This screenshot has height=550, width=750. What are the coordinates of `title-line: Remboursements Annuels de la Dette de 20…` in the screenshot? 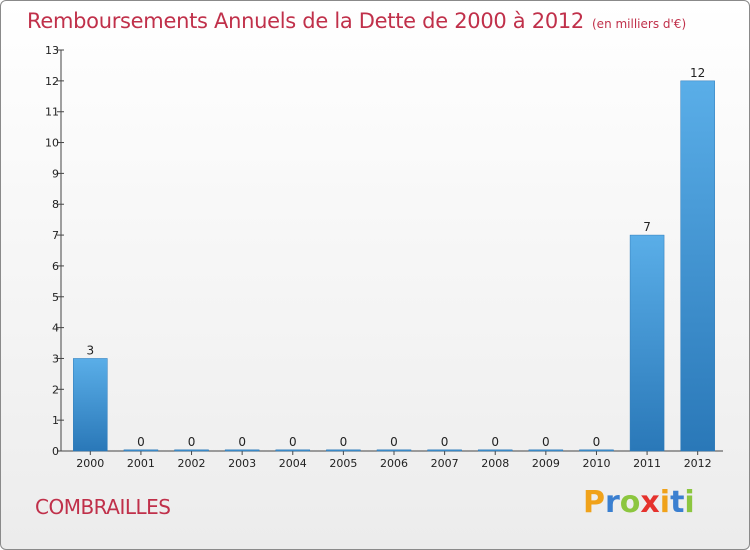 It's located at (356, 21).